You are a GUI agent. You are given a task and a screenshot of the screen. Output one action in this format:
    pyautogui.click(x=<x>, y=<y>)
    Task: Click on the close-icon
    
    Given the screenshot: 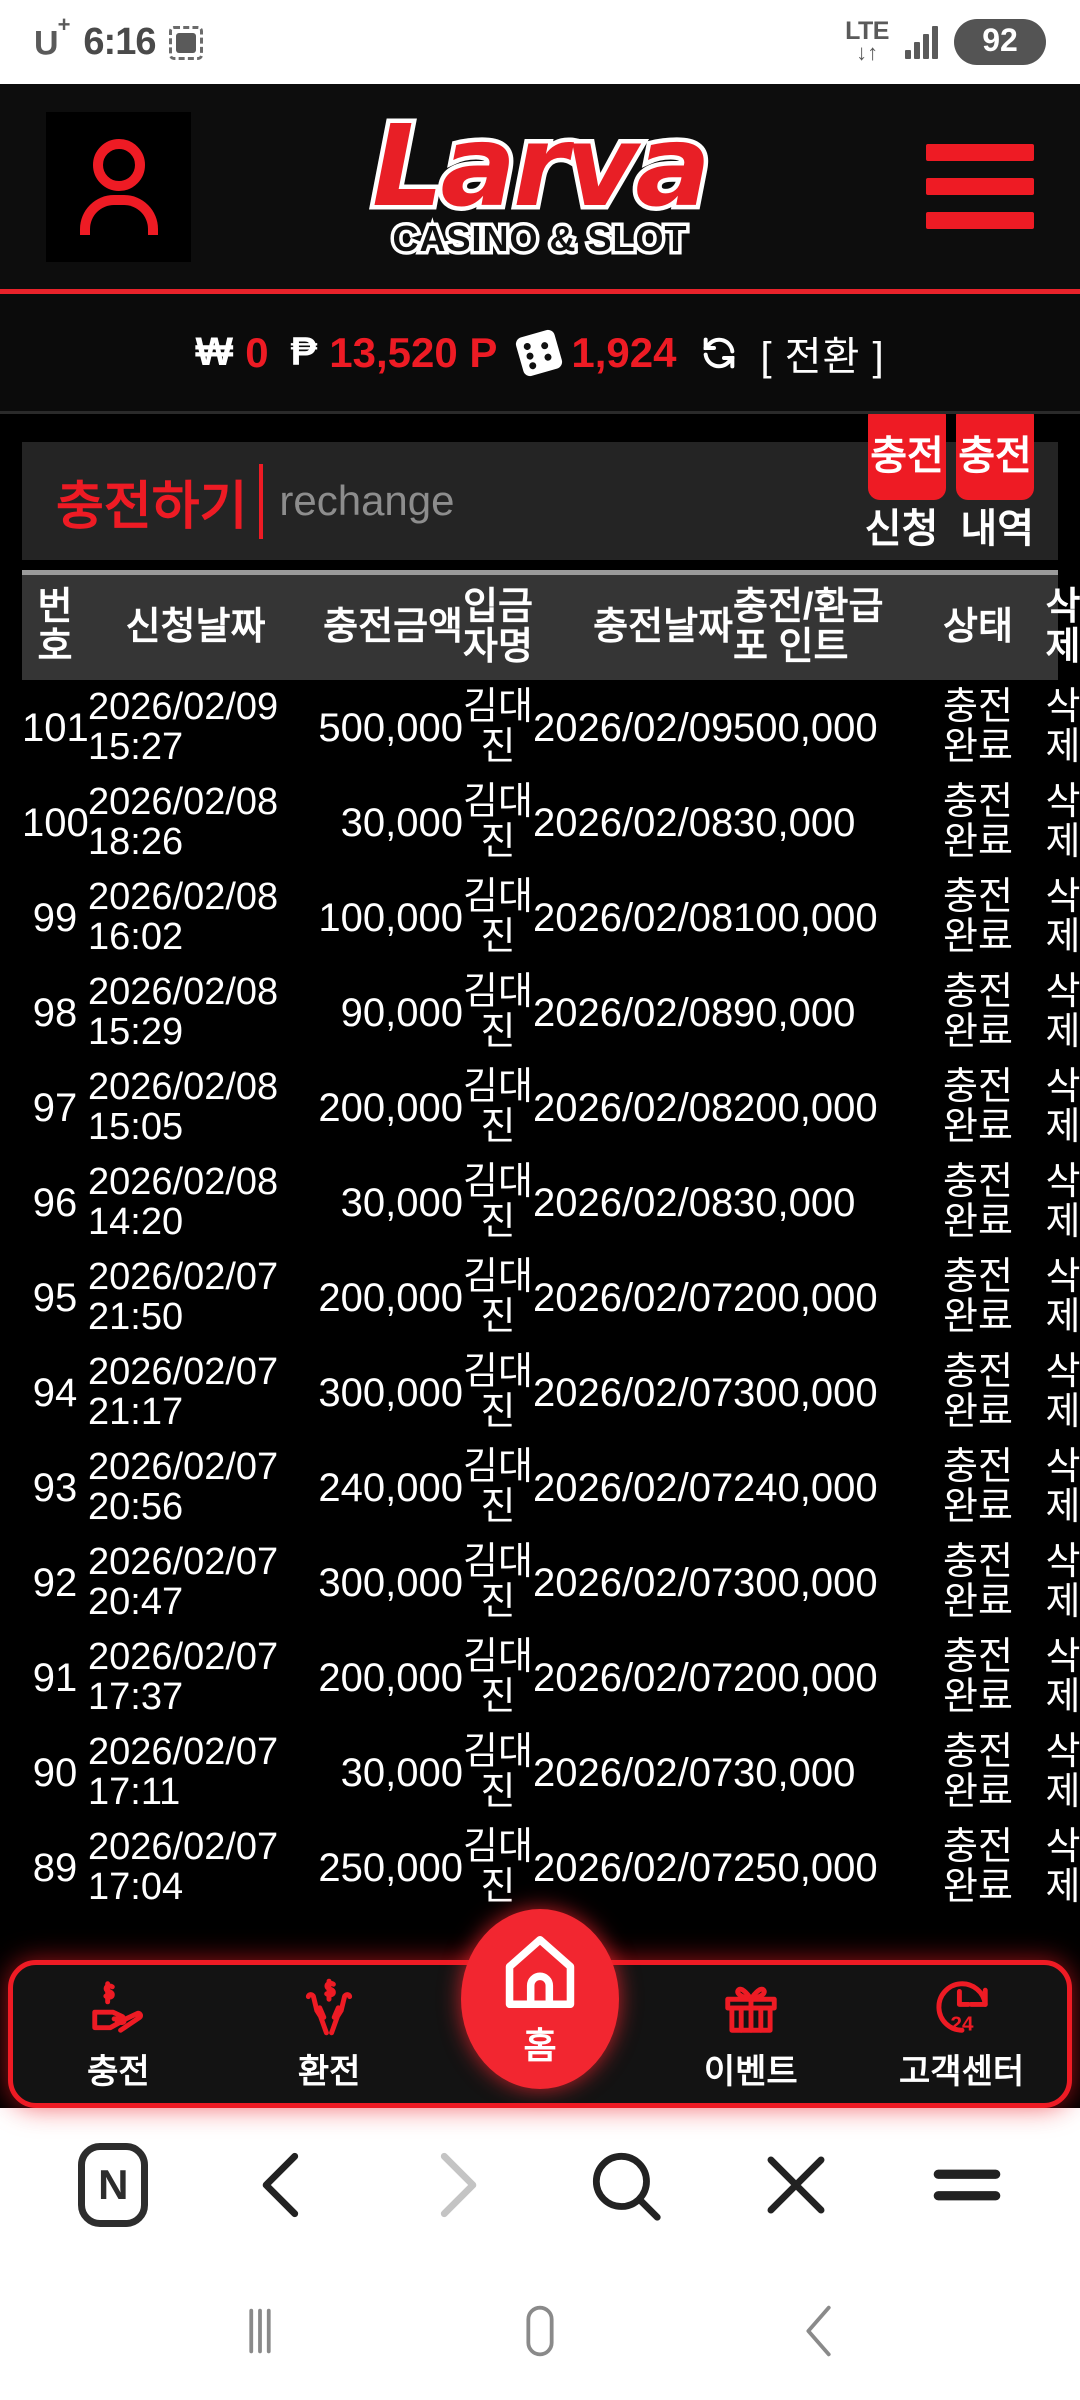 What is the action you would take?
    pyautogui.click(x=796, y=2185)
    